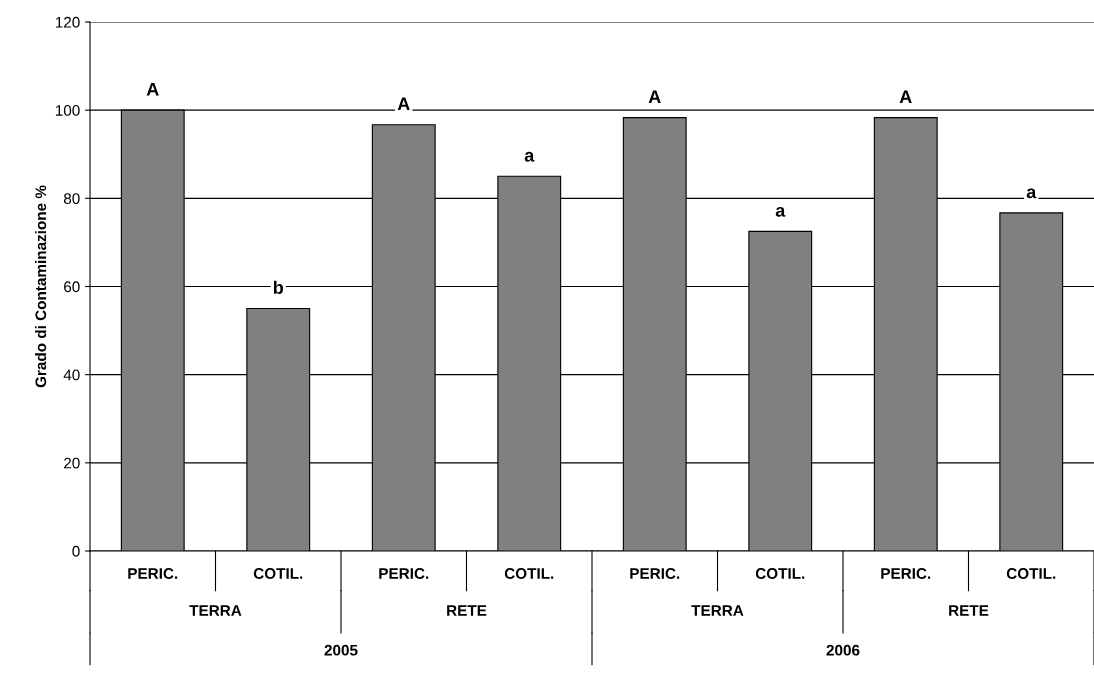 Image resolution: width=1094 pixels, height=679 pixels. Describe the element at coordinates (843, 650) in the screenshot. I see `text: 2006` at that location.